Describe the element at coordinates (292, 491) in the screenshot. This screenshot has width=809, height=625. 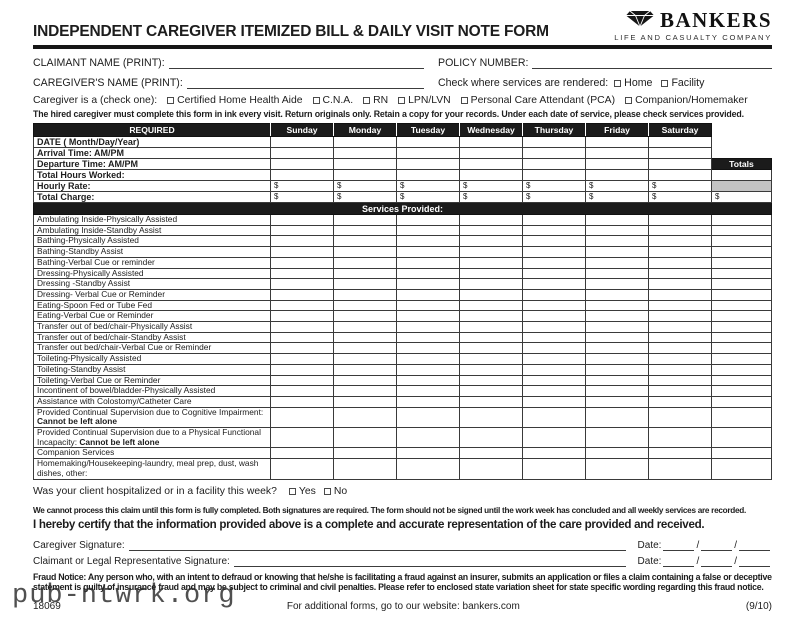
I see `hospitalized-checkbox` at that location.